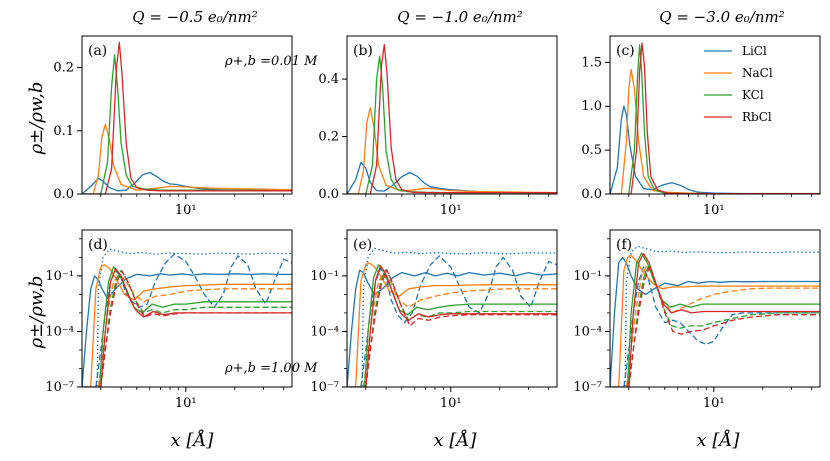 The height and width of the screenshot is (461, 830). I want to click on panel-d: 10¹ 10⁻⁷ 10⁻⁴ 10⁻¹ (d), so click(169, 320).